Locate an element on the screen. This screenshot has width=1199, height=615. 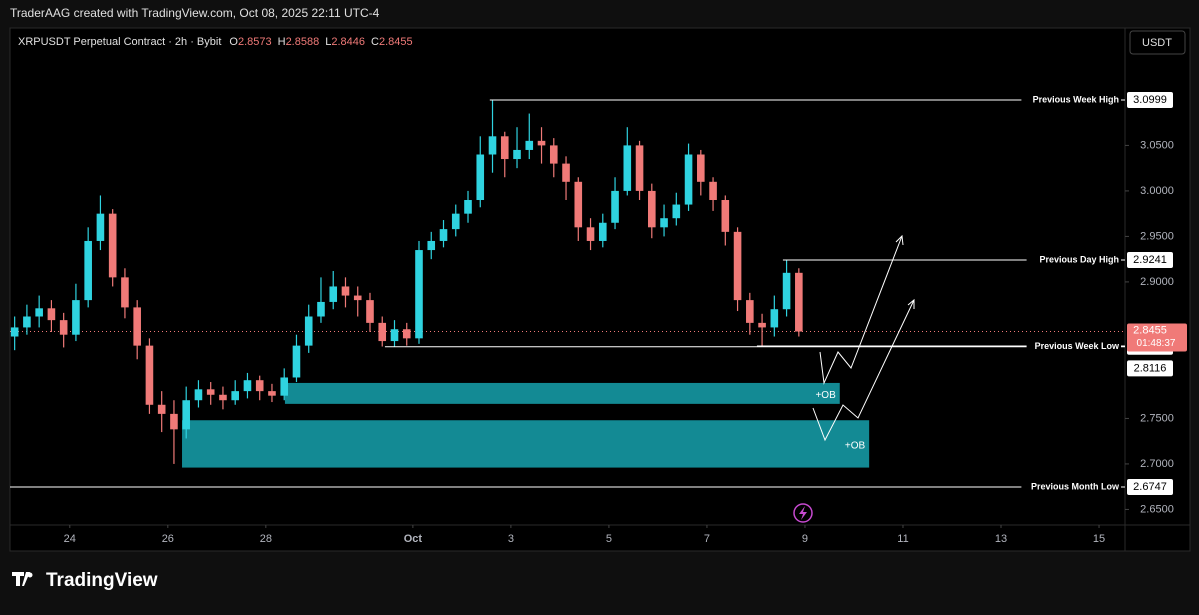
price-tag: 2.8116 is located at coordinates (1150, 368).